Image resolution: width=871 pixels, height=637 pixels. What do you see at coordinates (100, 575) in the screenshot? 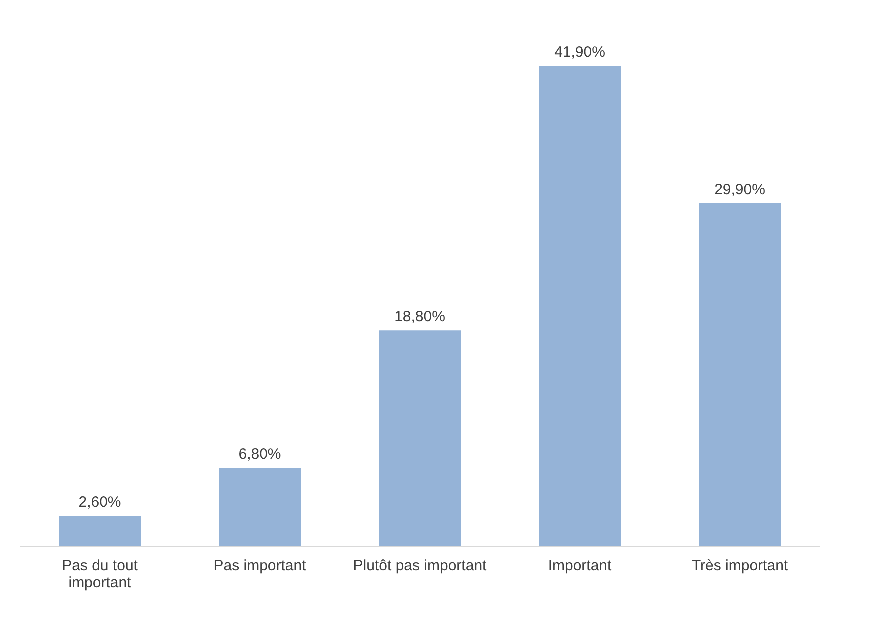
I see `x-tick-label: Pas du tout important` at bounding box center [100, 575].